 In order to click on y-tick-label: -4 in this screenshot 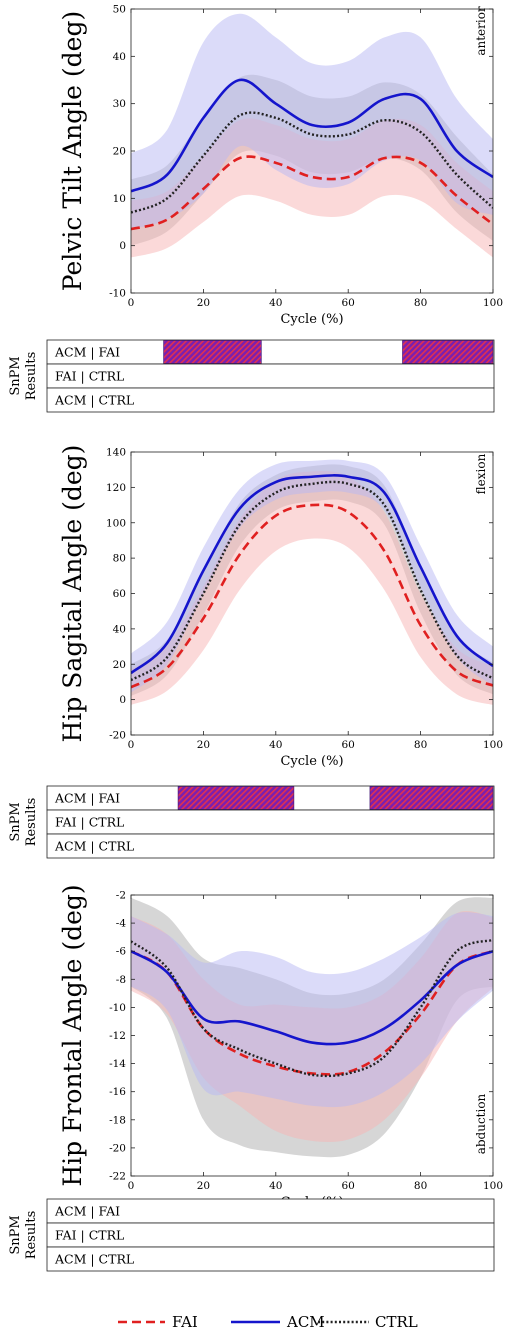, I will do `click(121, 924)`.